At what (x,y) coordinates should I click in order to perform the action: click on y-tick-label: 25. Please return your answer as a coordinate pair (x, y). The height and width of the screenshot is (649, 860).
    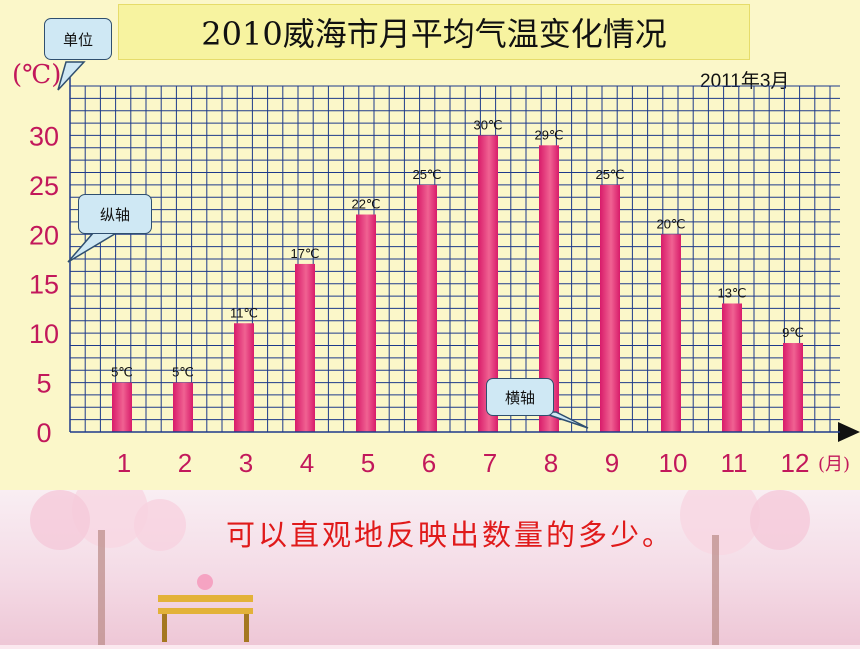
    Looking at the image, I should click on (44, 186).